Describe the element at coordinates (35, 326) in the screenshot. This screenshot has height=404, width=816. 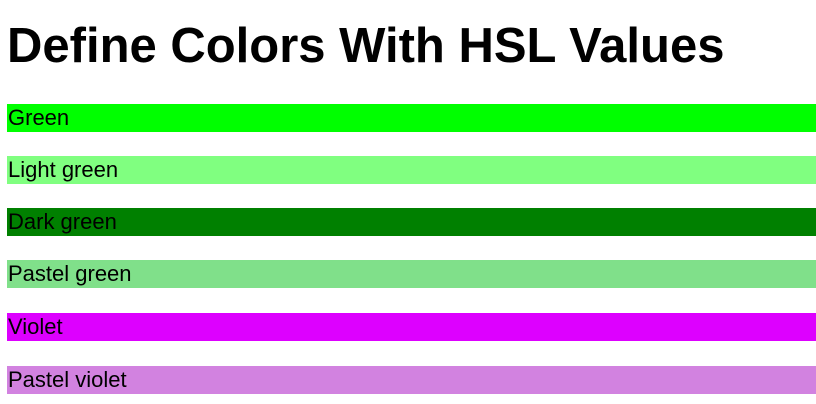
I see `swatch-label: Violet` at that location.